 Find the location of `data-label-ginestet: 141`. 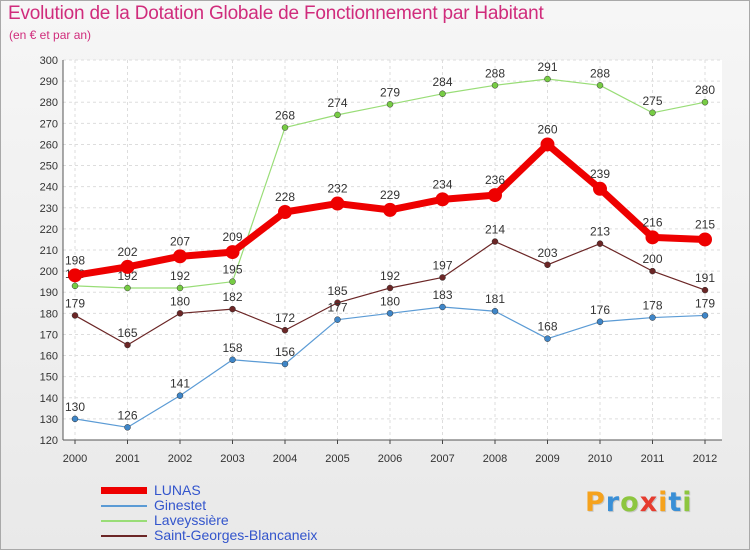

data-label-ginestet: 141 is located at coordinates (180, 384).